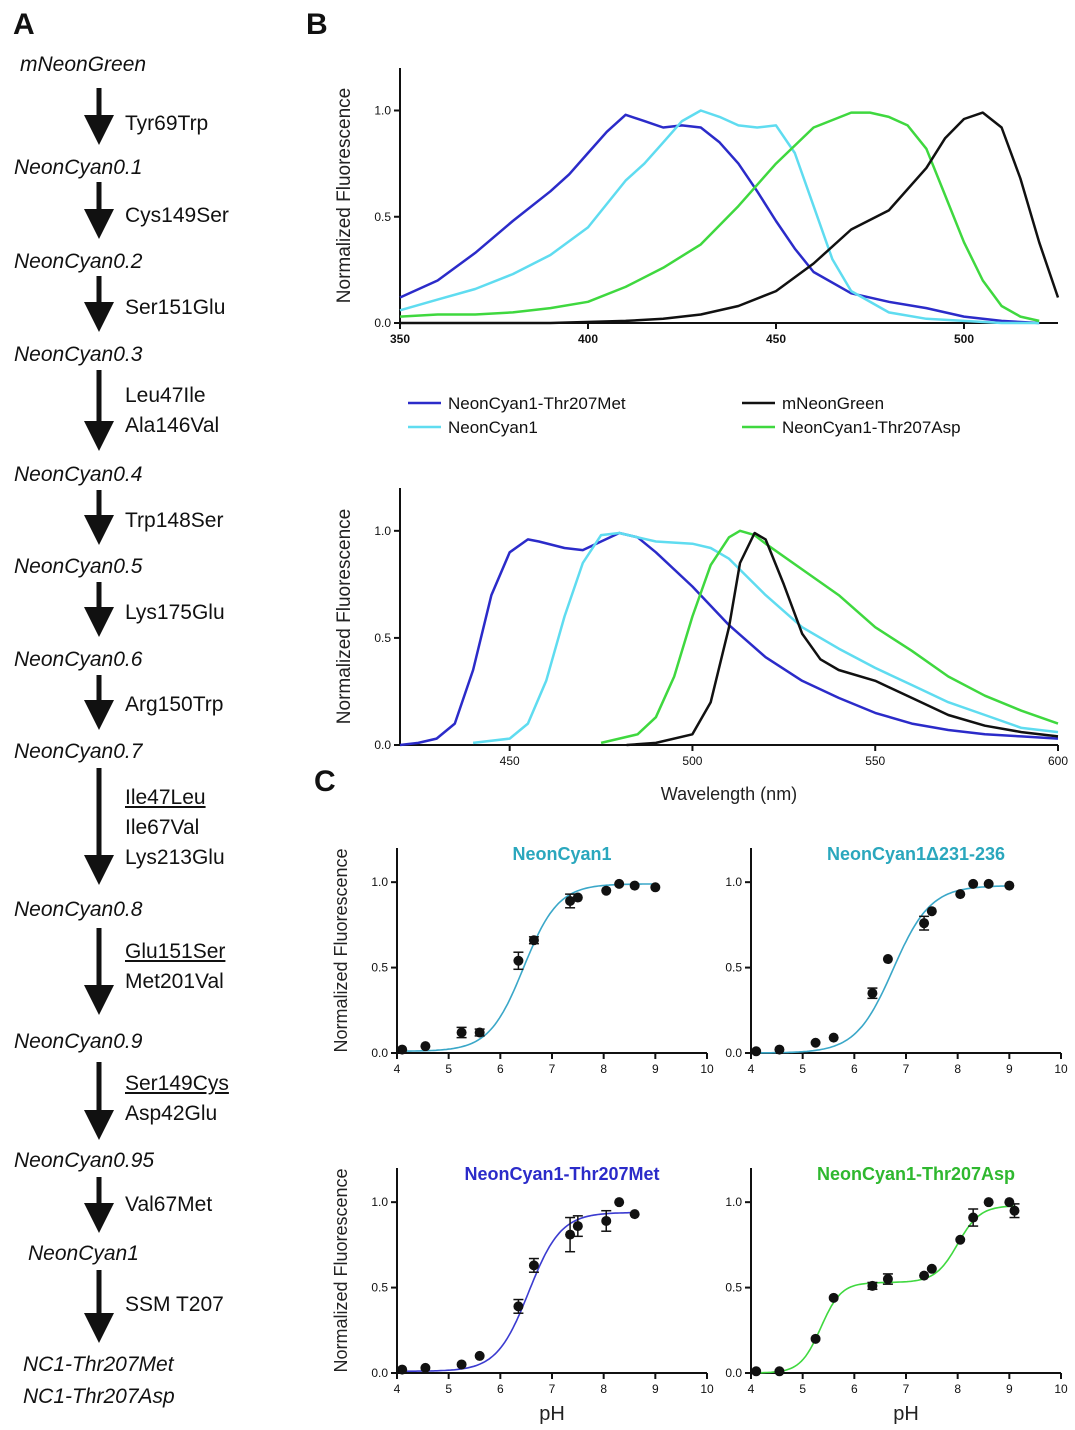  I want to click on mutation-label: Arg150Trp, so click(174, 704).